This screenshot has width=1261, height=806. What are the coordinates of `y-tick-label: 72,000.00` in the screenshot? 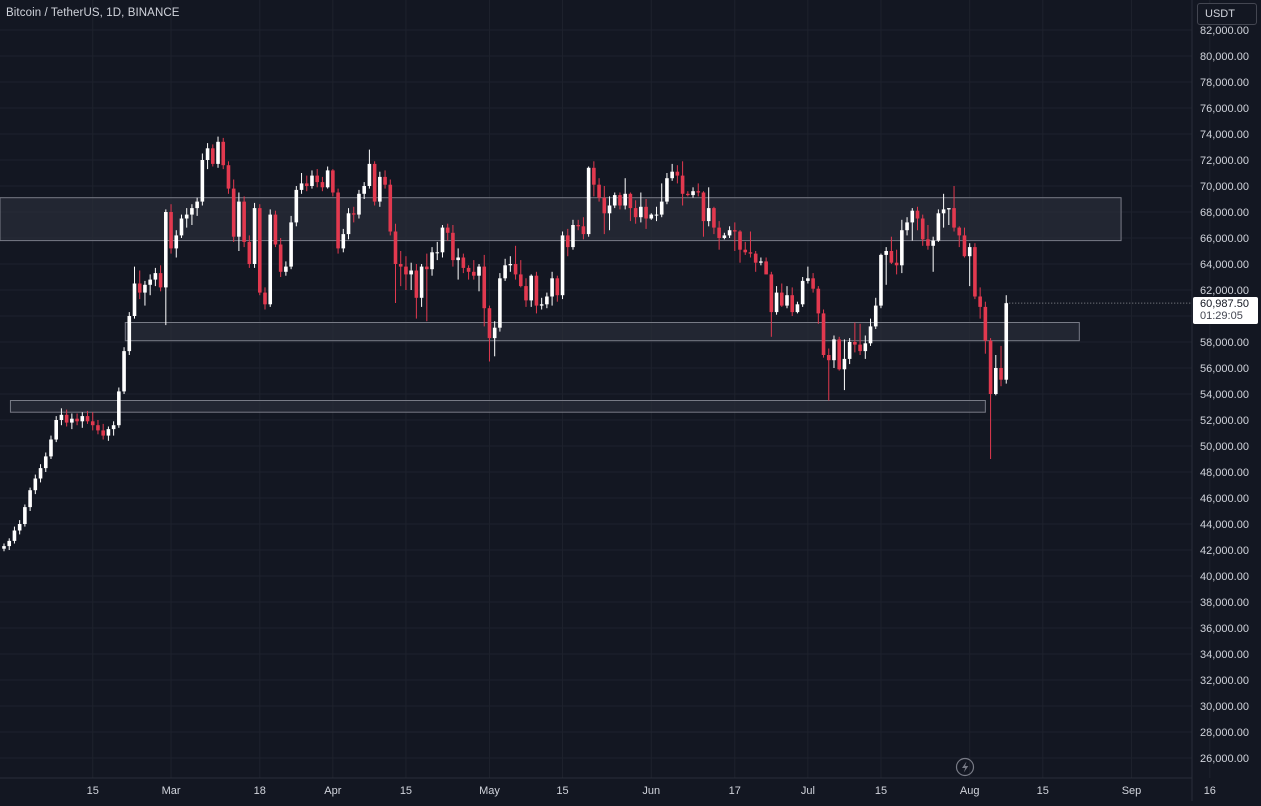 It's located at (1224, 161).